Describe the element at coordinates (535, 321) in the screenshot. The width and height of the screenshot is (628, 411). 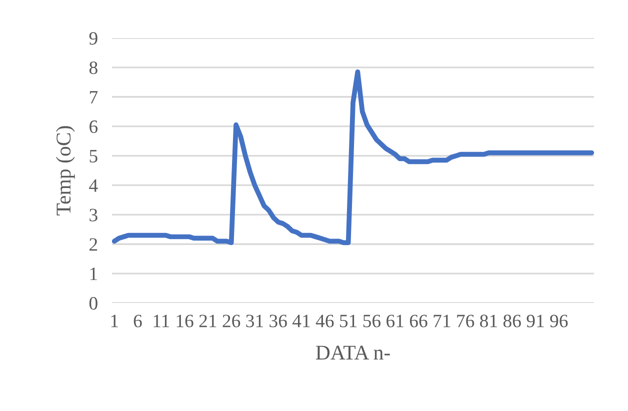
I see `x-tick-label: 91` at that location.